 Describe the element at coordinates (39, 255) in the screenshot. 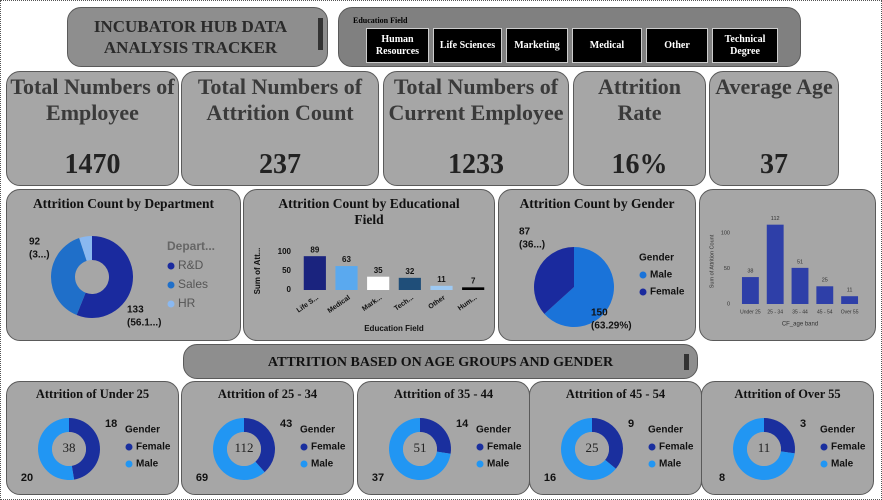

I see `percent-label: (3...)` at that location.